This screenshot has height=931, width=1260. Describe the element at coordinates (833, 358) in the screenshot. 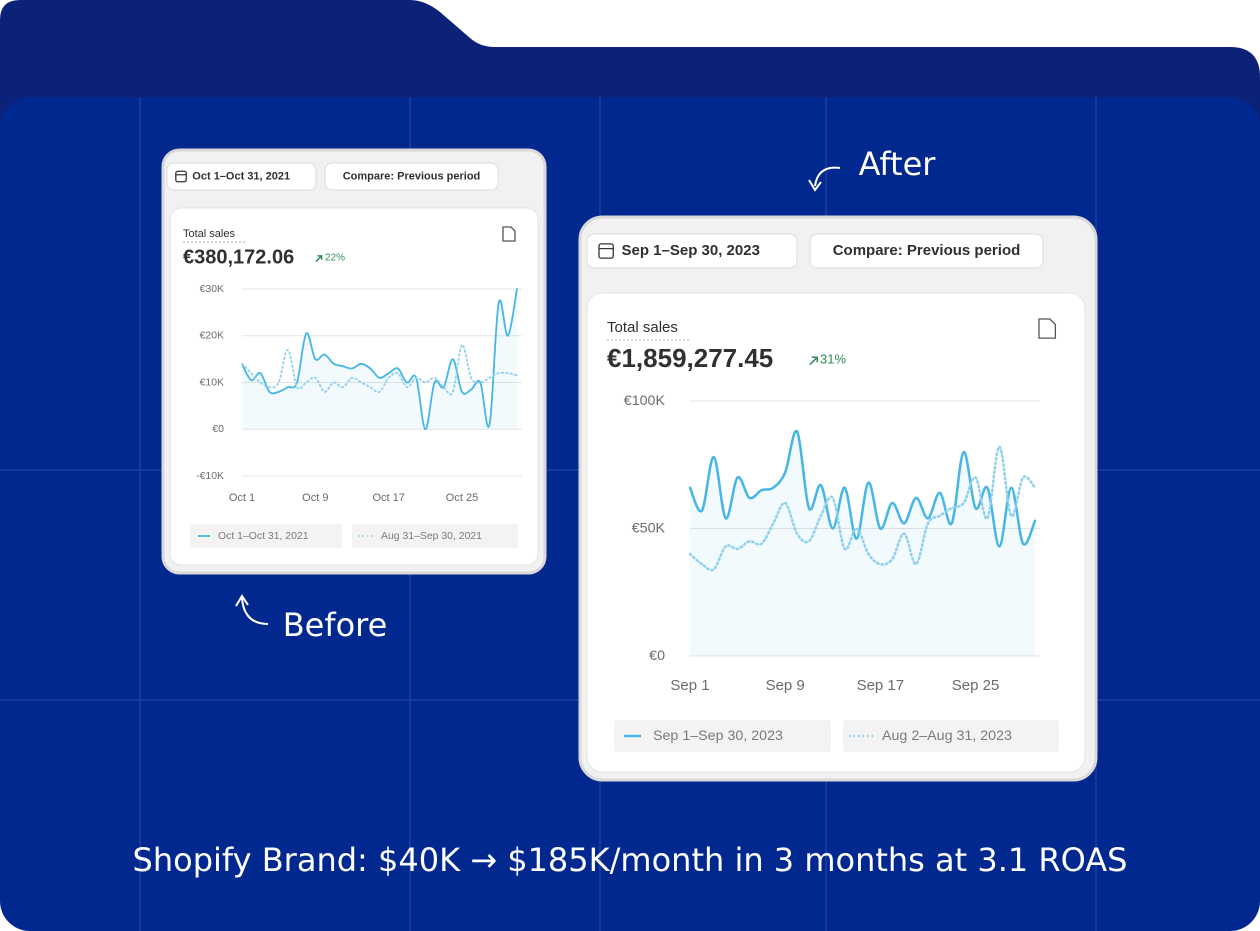

I see `change: 31%` at that location.